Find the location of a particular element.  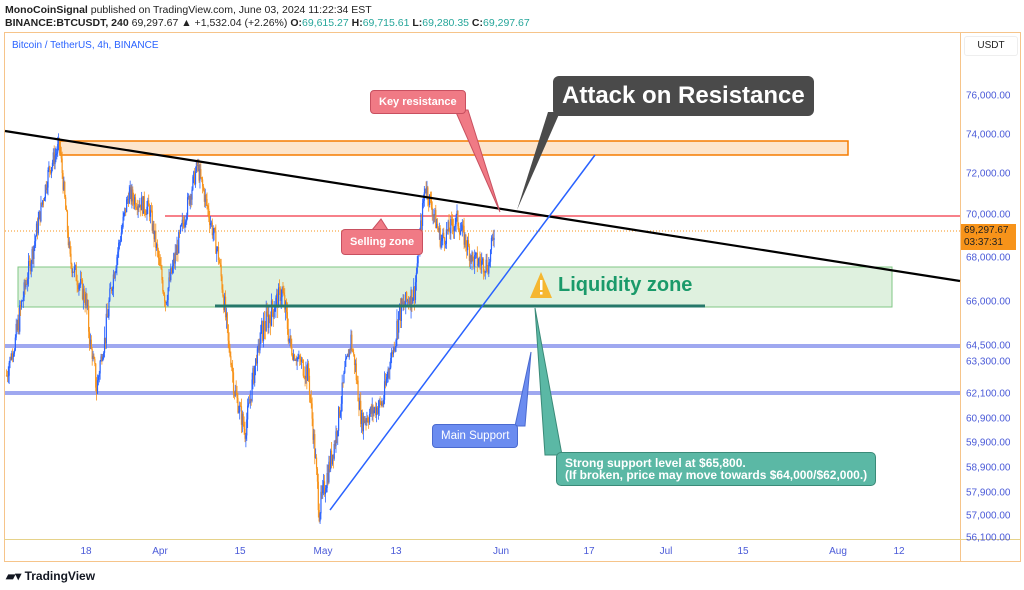

currency-unit: USDT is located at coordinates (991, 46).